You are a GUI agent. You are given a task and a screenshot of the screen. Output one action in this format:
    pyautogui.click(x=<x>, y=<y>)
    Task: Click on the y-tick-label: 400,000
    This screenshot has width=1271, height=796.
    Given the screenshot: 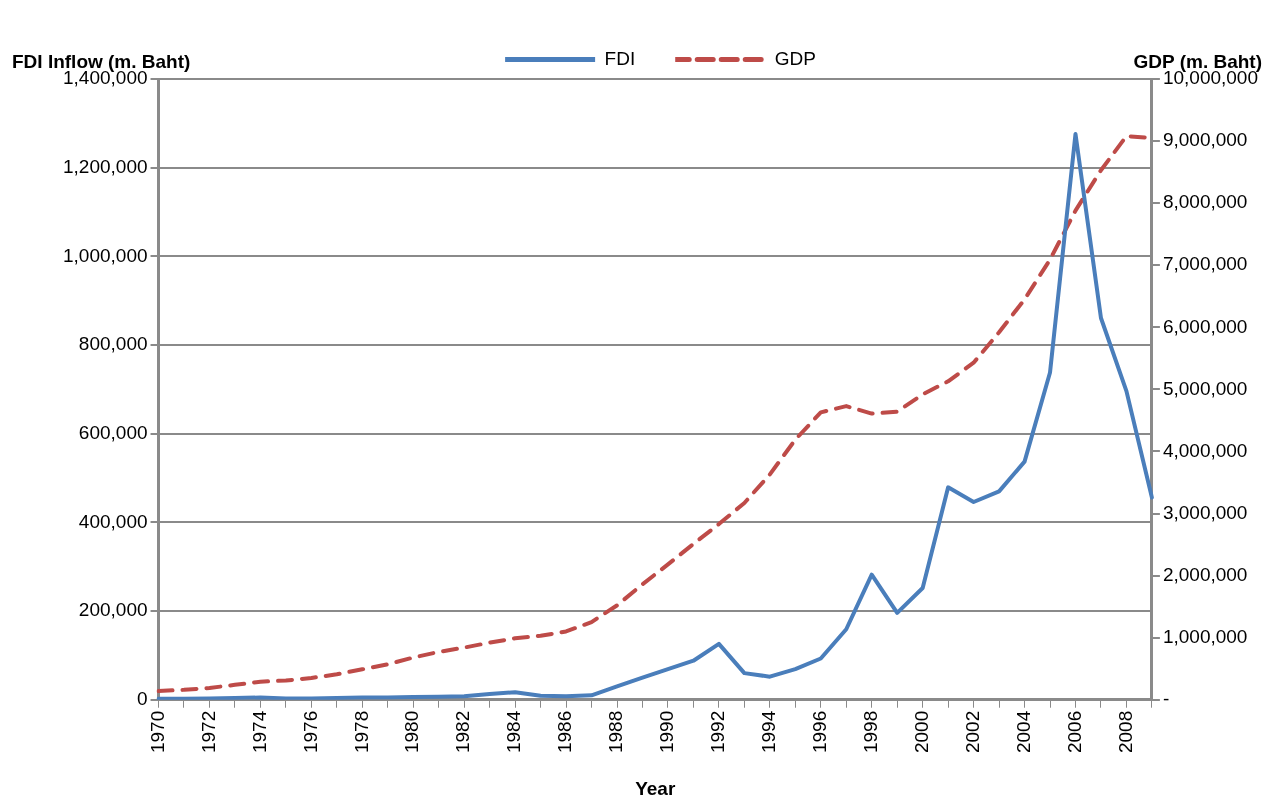 What is the action you would take?
    pyautogui.click(x=113, y=521)
    